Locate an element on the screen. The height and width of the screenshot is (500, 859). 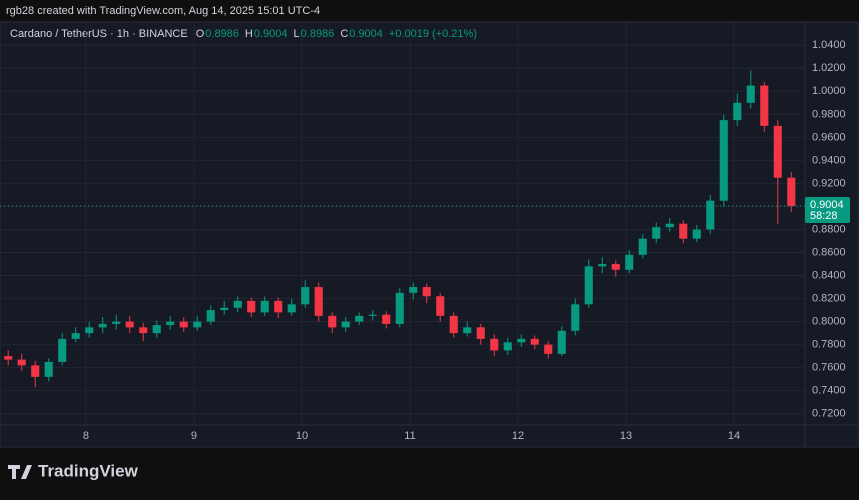
x-tick-label: 8 is located at coordinates (86, 436).